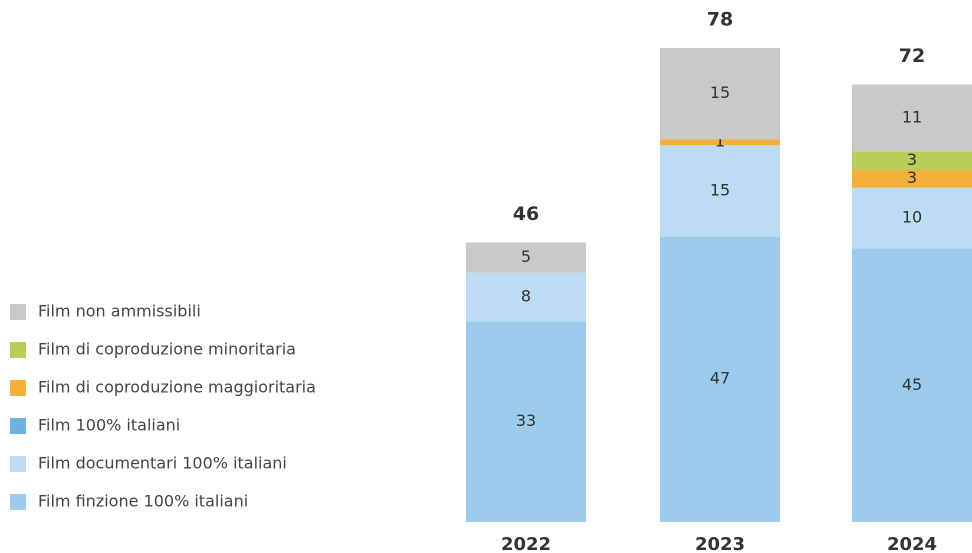  I want to click on total-label: 46, so click(526, 214).